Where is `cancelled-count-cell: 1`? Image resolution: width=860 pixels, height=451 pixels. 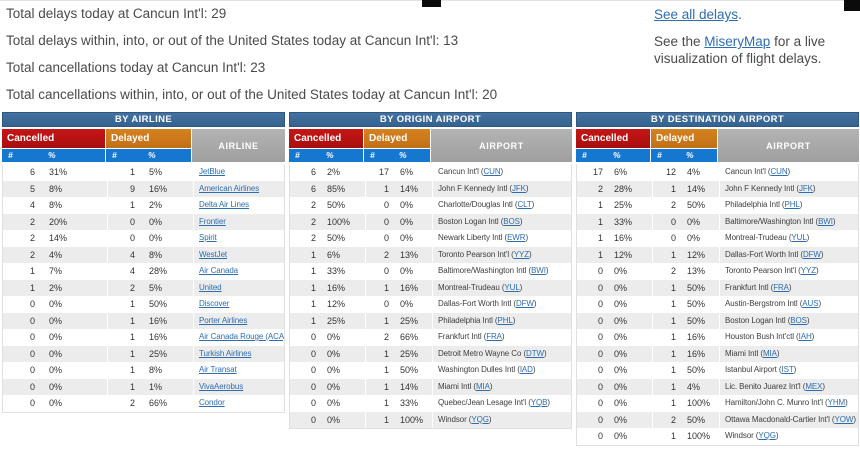 cancelled-count-cell: 1 is located at coordinates (313, 304).